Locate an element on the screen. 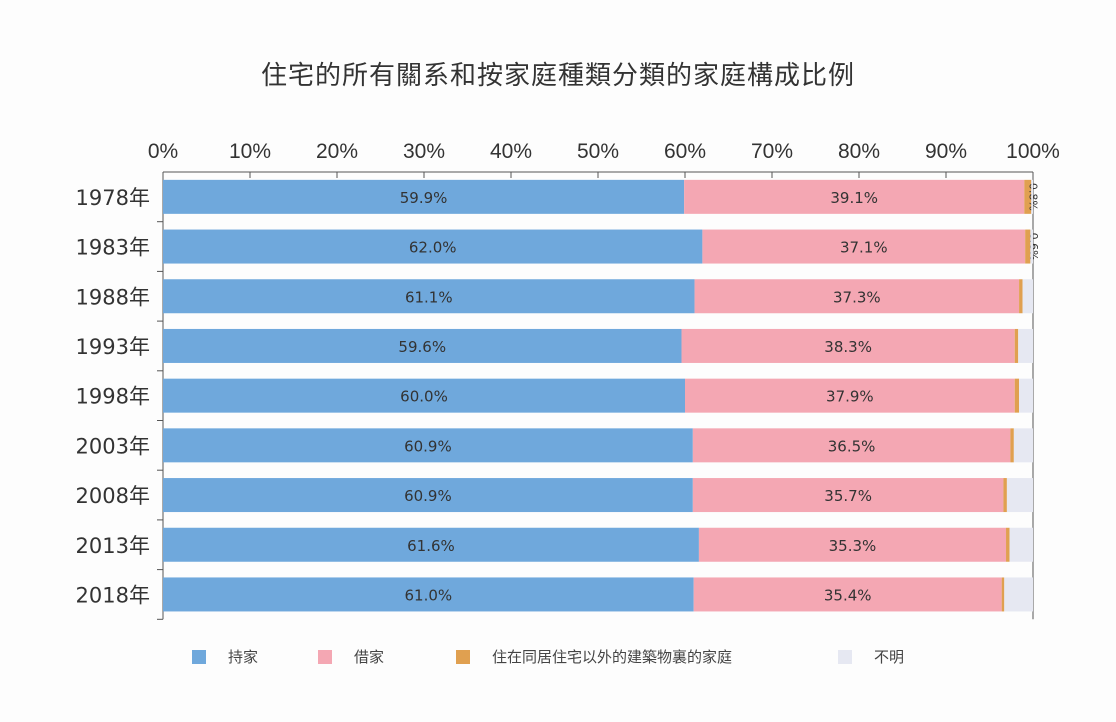 This screenshot has width=1116, height=722. legend-item: 持家 is located at coordinates (225, 656).